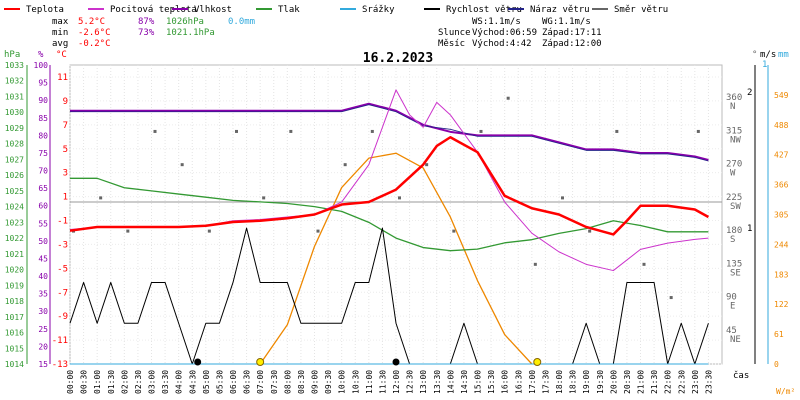 This screenshot has width=800, height=400. I want to click on pct-tick-label: 40, so click(43, 276).